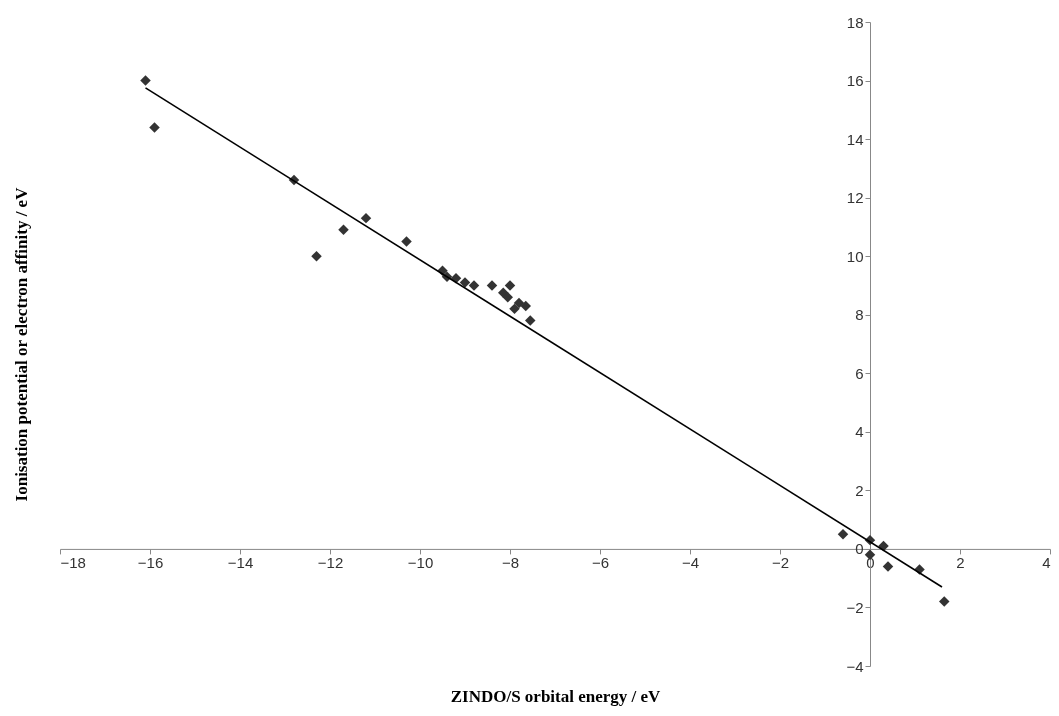 Image resolution: width=1059 pixels, height=716 pixels. What do you see at coordinates (859, 432) in the screenshot?
I see `y-tick-label: 4` at bounding box center [859, 432].